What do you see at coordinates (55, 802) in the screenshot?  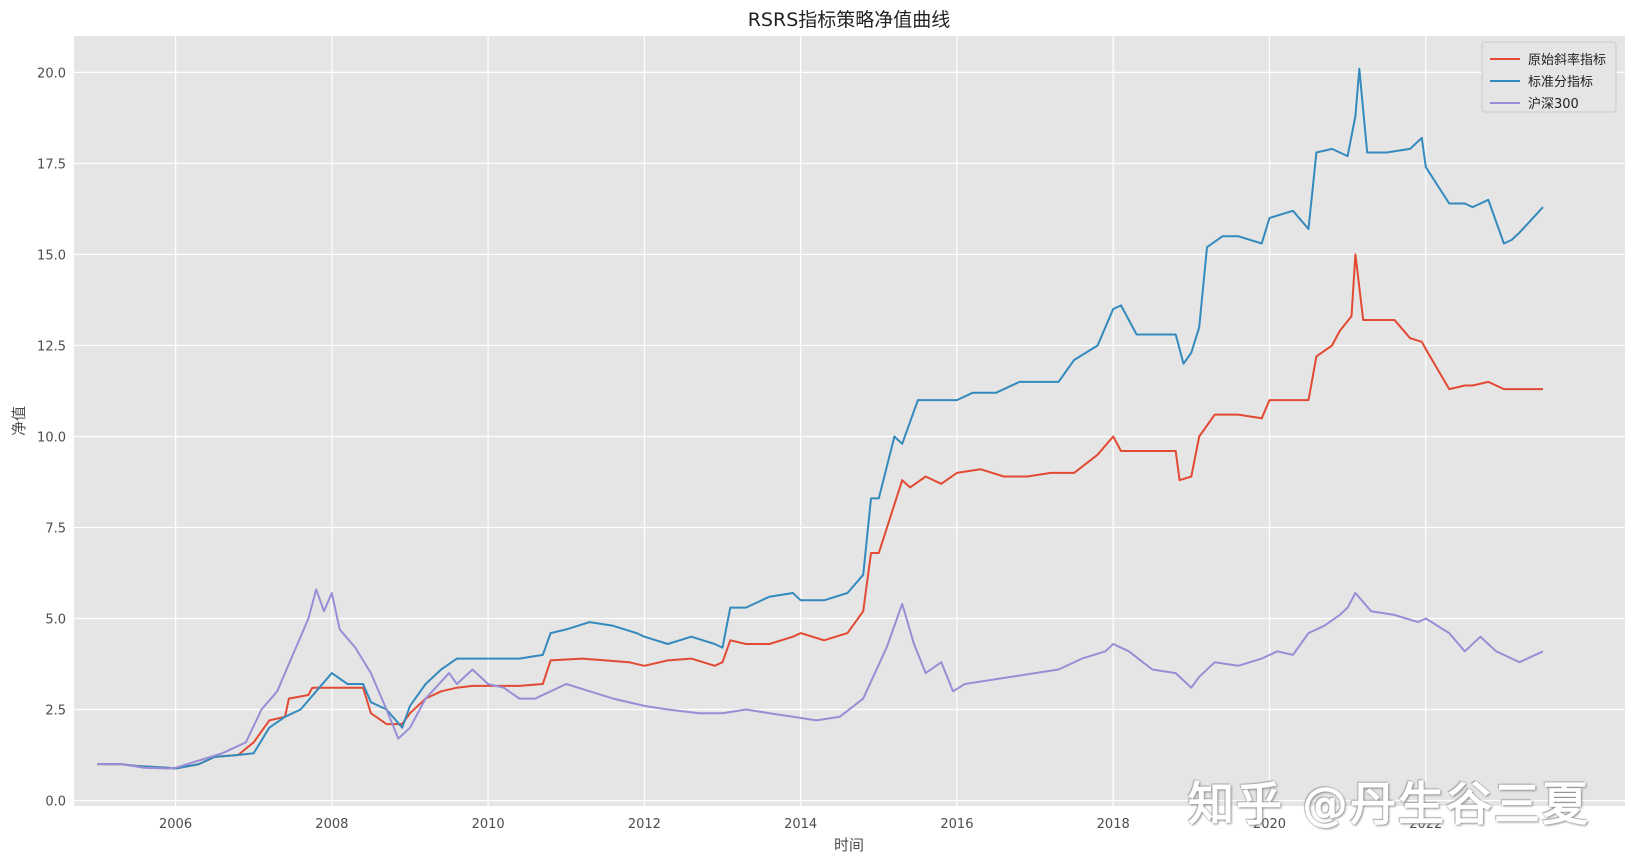 I see `y-tick-label: 0.0` at bounding box center [55, 802].